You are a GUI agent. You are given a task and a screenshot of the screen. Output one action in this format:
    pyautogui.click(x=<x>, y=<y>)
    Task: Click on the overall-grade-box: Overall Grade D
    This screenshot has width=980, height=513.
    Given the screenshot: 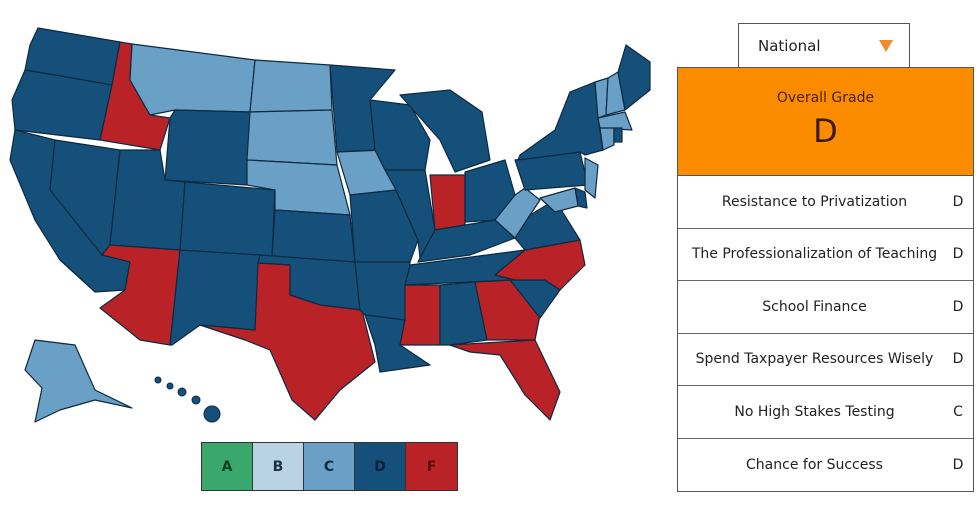 What is the action you would take?
    pyautogui.click(x=825, y=122)
    